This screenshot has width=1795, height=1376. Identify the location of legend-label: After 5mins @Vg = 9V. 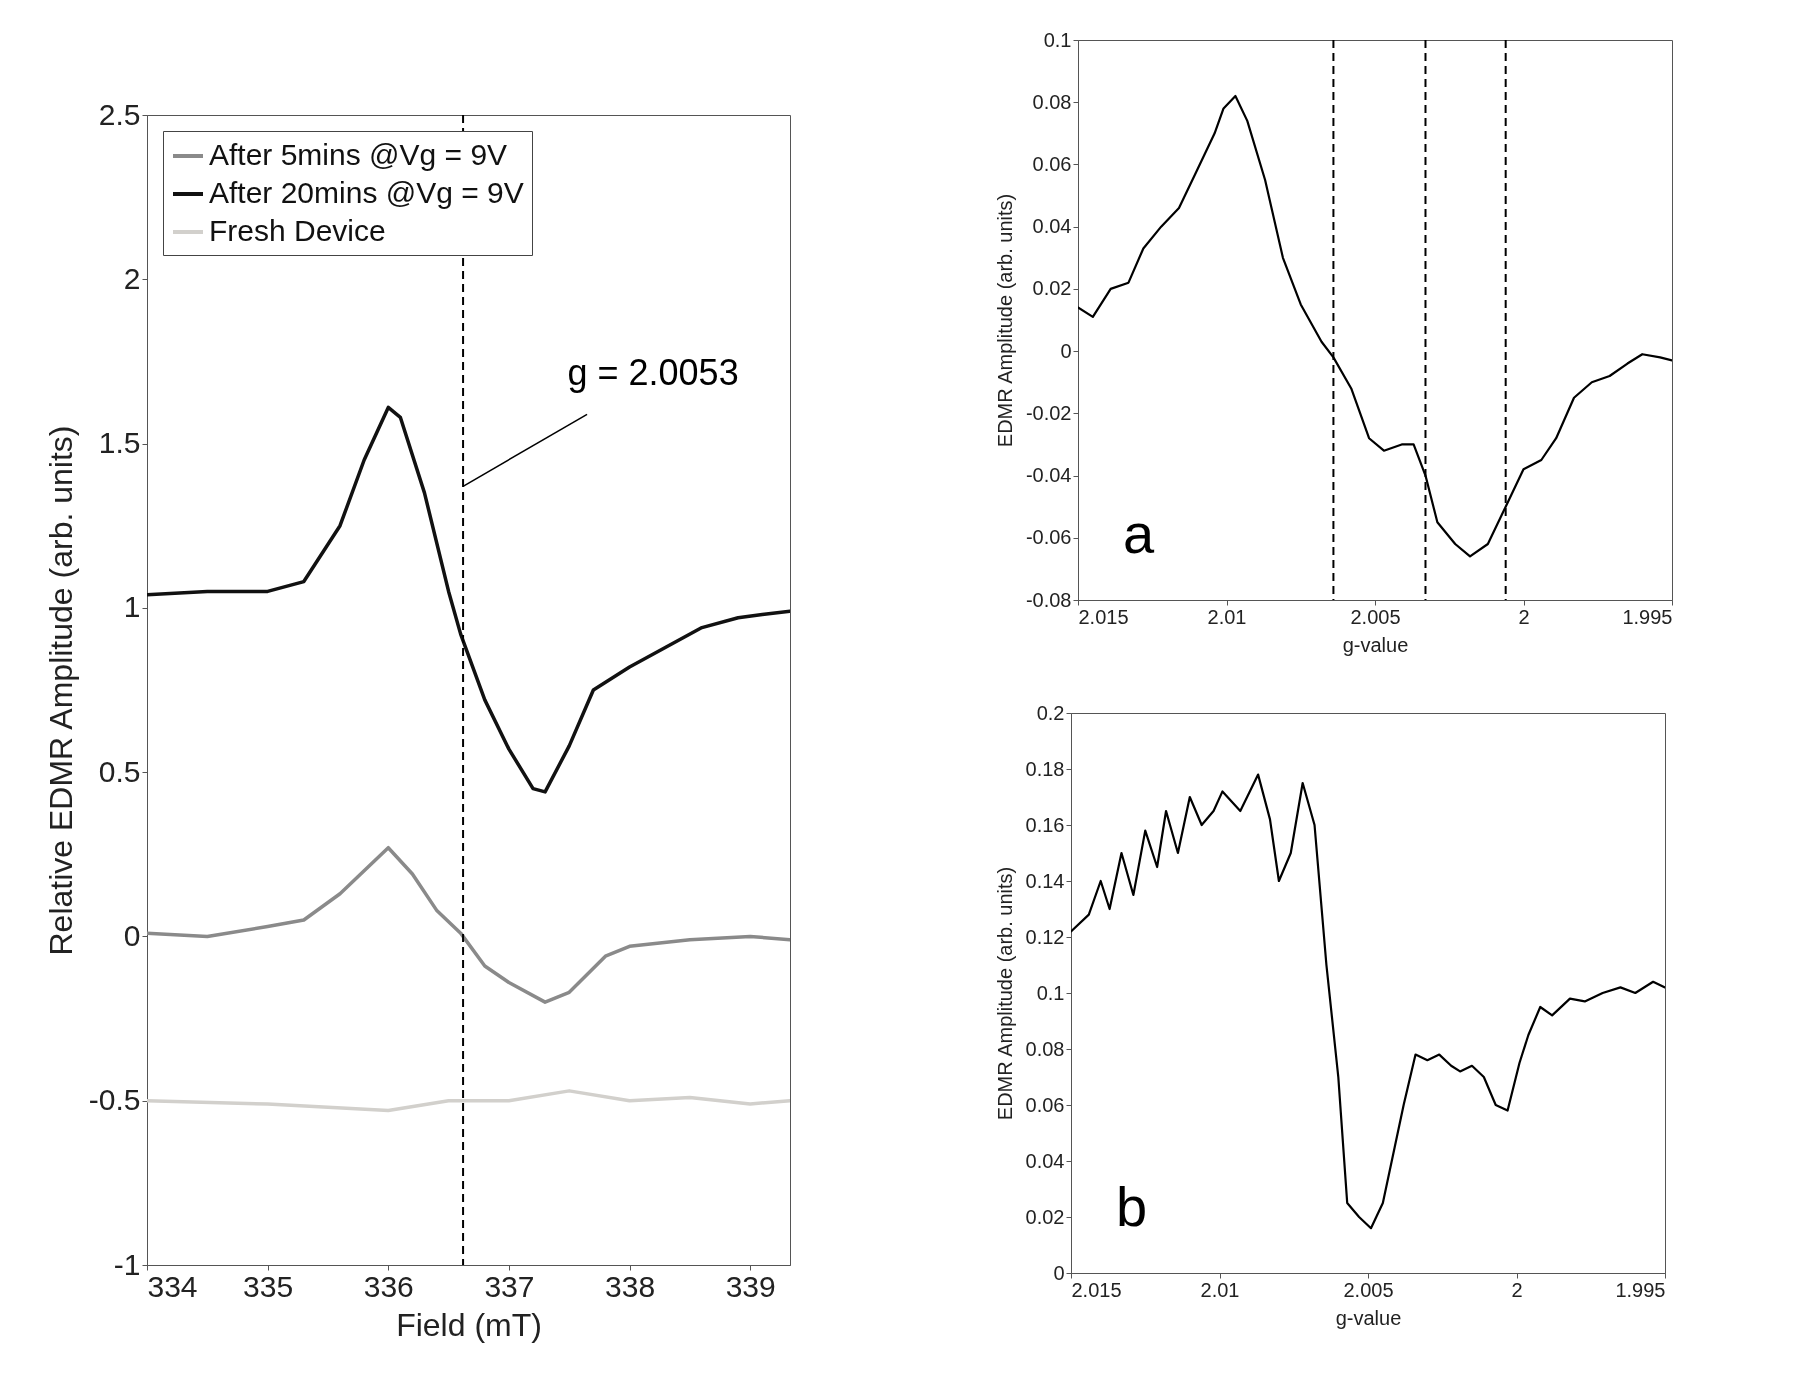
(358, 154).